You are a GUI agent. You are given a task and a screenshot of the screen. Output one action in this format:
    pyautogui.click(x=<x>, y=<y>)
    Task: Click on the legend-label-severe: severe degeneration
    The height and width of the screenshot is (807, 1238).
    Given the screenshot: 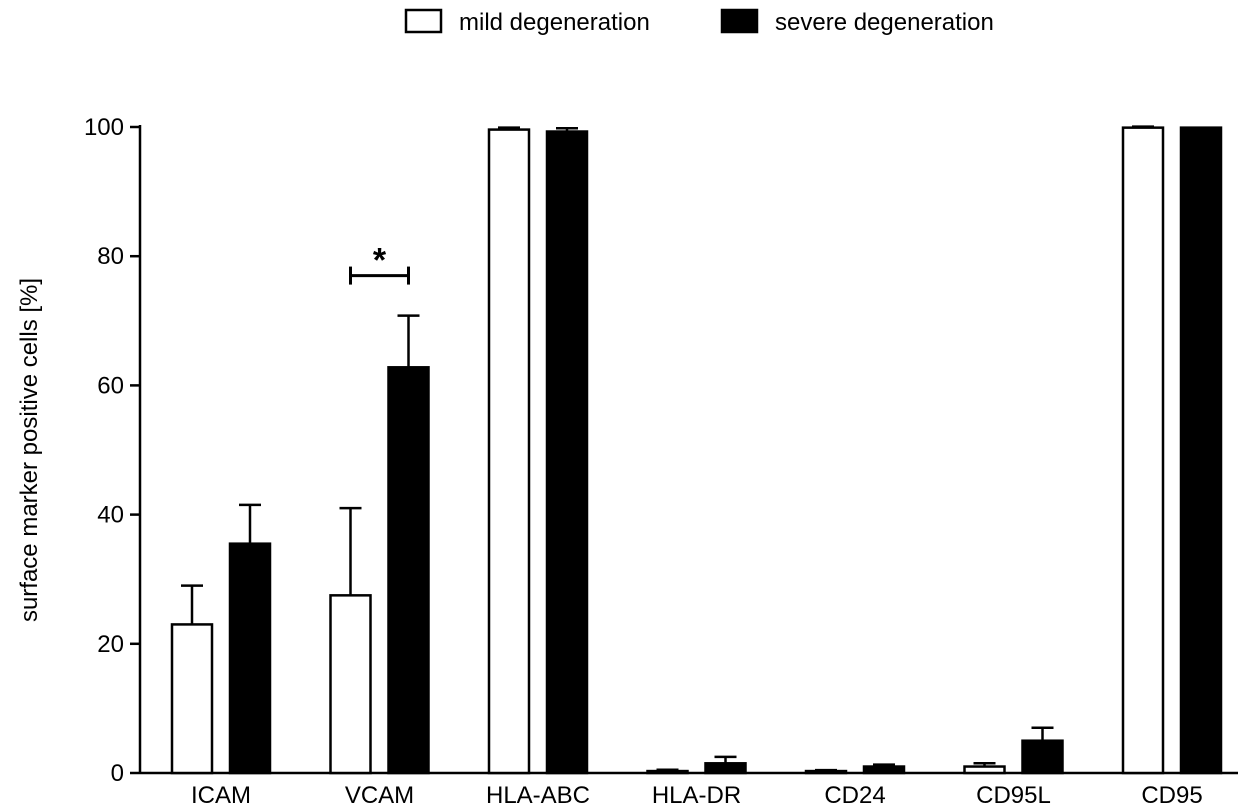 What is the action you would take?
    pyautogui.click(x=884, y=22)
    